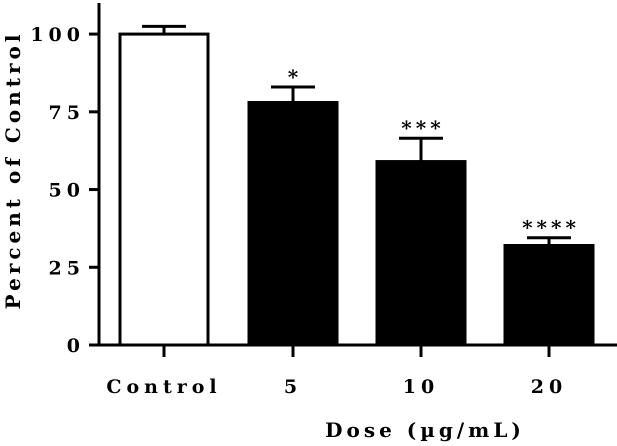  Describe the element at coordinates (67, 113) in the screenshot. I see `y-tick-label: 75` at that location.